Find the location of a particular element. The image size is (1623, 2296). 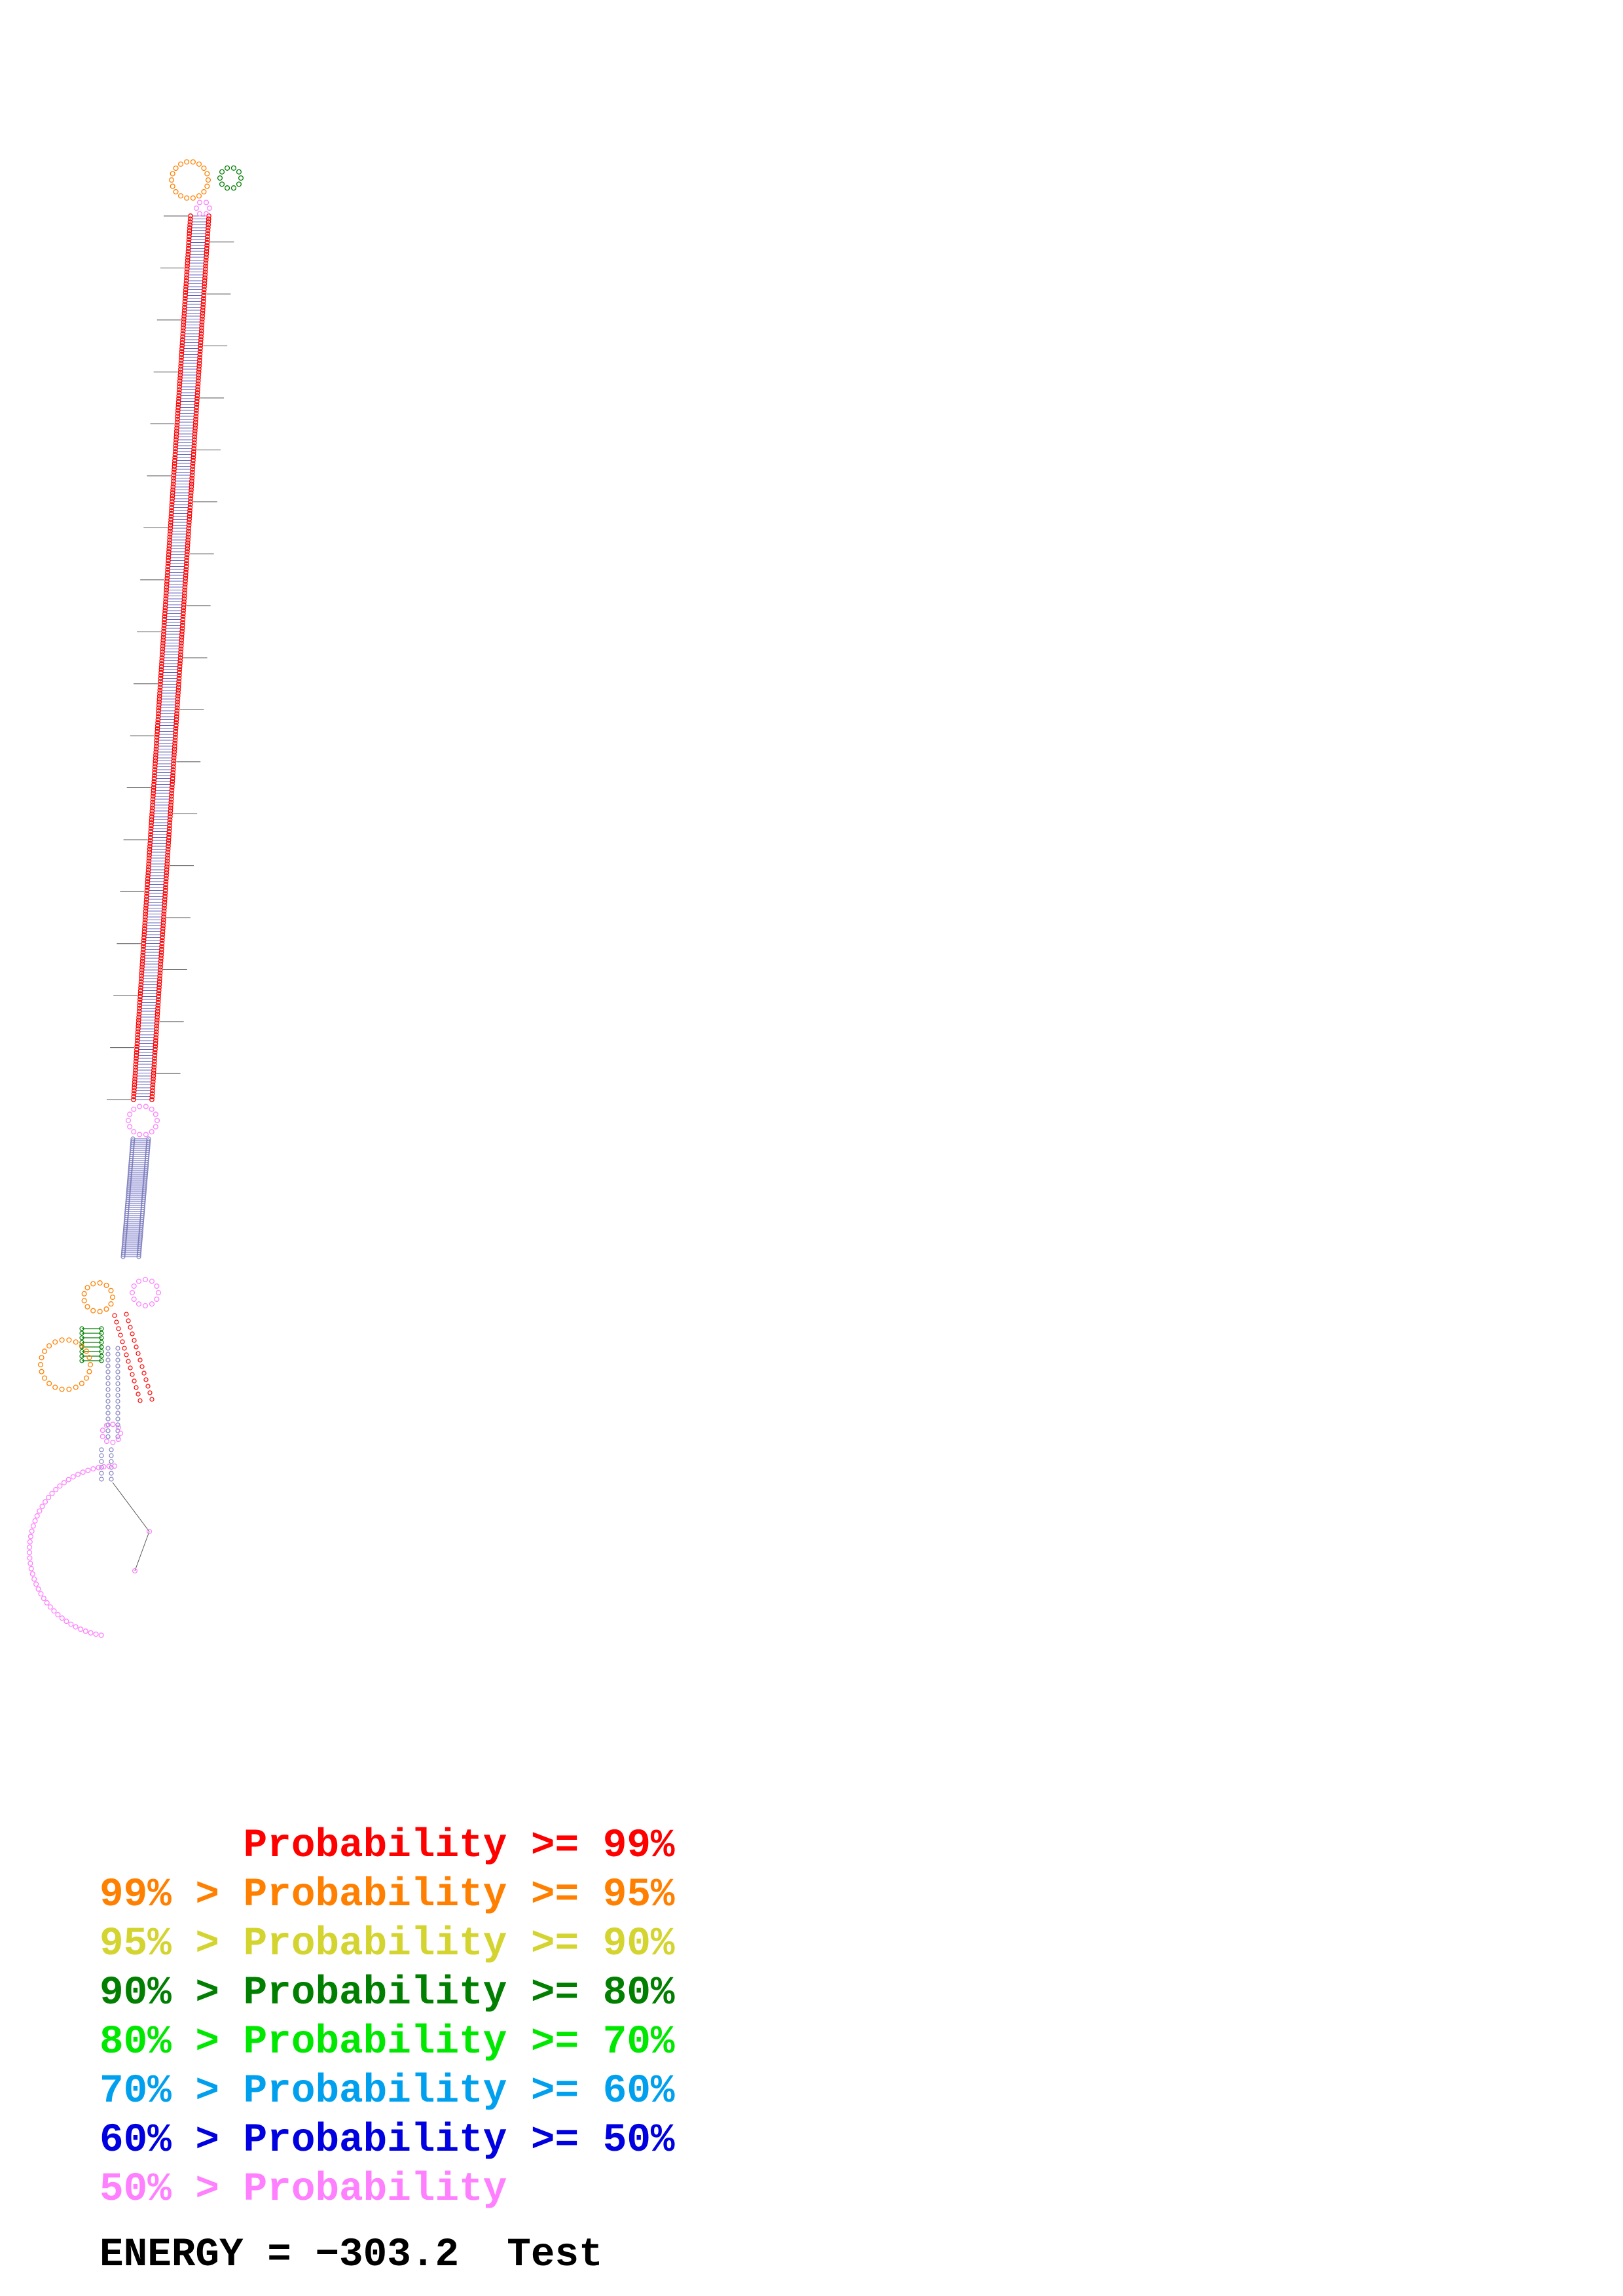

hairpin-loop-top-small is located at coordinates (233, 188).